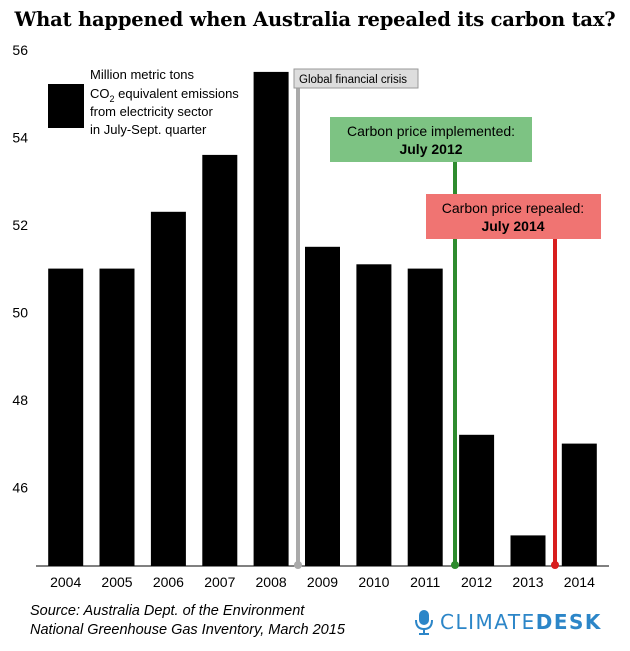  I want to click on x-tick-label-2014: 2014, so click(579, 582).